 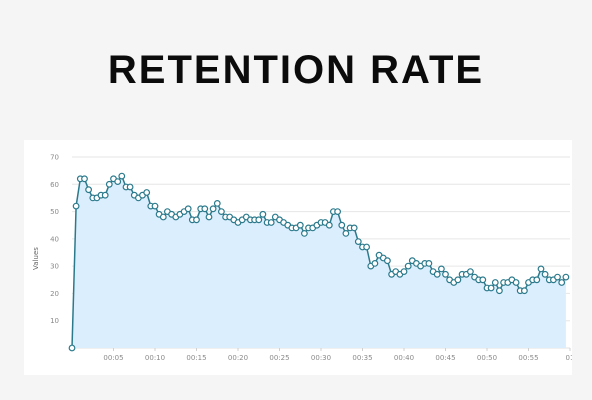 What do you see at coordinates (196, 358) in the screenshot?
I see `x-tick-label: 00:15` at bounding box center [196, 358].